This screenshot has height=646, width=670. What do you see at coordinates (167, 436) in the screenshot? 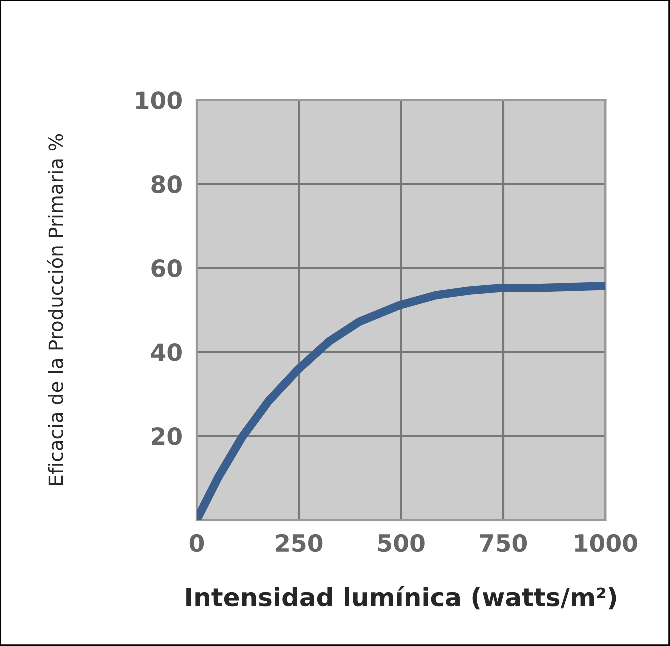
I see `y-tick-label: 20` at bounding box center [167, 436].